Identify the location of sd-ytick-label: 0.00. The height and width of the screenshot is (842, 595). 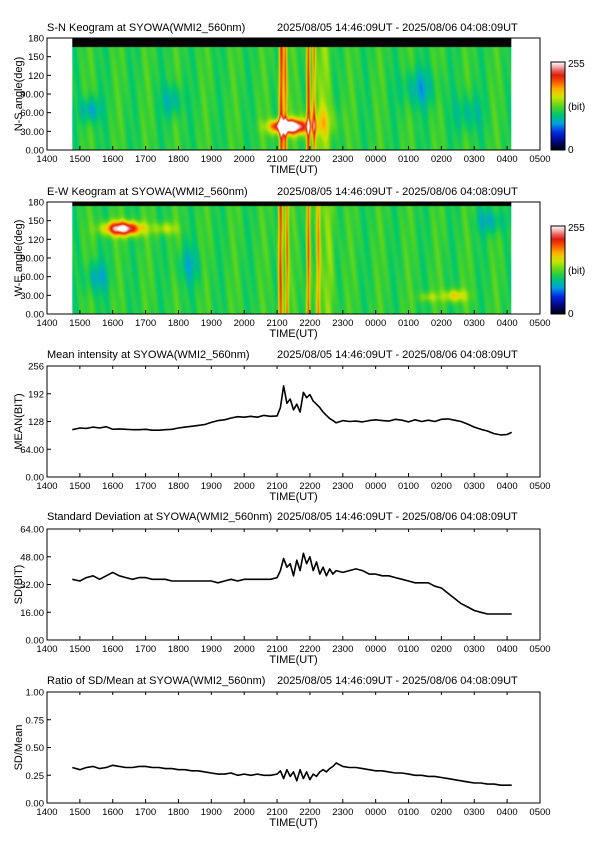
(35, 641).